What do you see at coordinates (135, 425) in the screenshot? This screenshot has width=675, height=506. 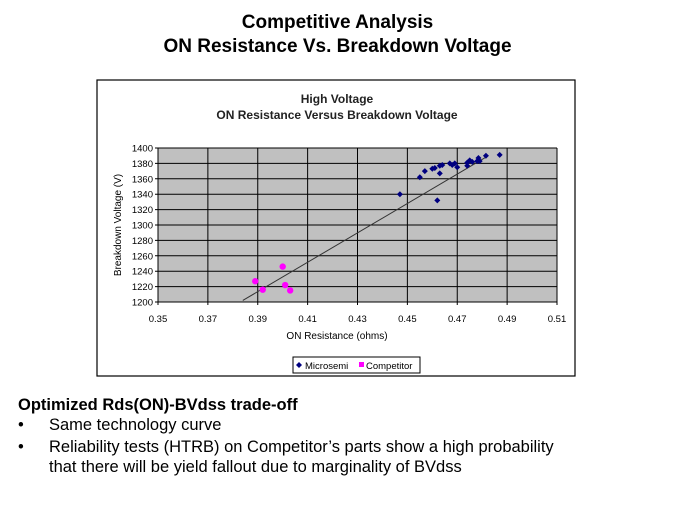 I see `bullet-1: Same technology curve` at bounding box center [135, 425].